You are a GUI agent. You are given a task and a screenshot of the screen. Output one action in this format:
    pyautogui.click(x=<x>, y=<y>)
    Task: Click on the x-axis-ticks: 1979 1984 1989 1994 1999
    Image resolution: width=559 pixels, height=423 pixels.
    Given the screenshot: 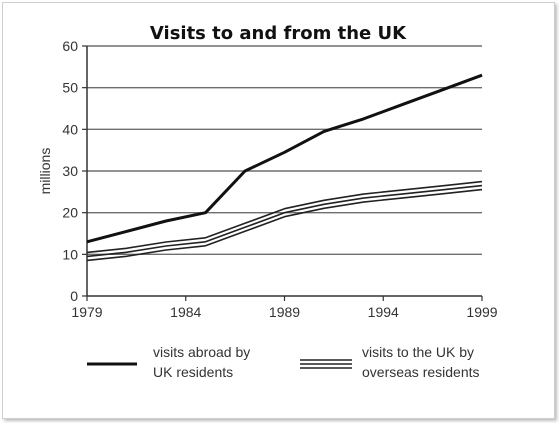 What is the action you would take?
    pyautogui.click(x=284, y=308)
    